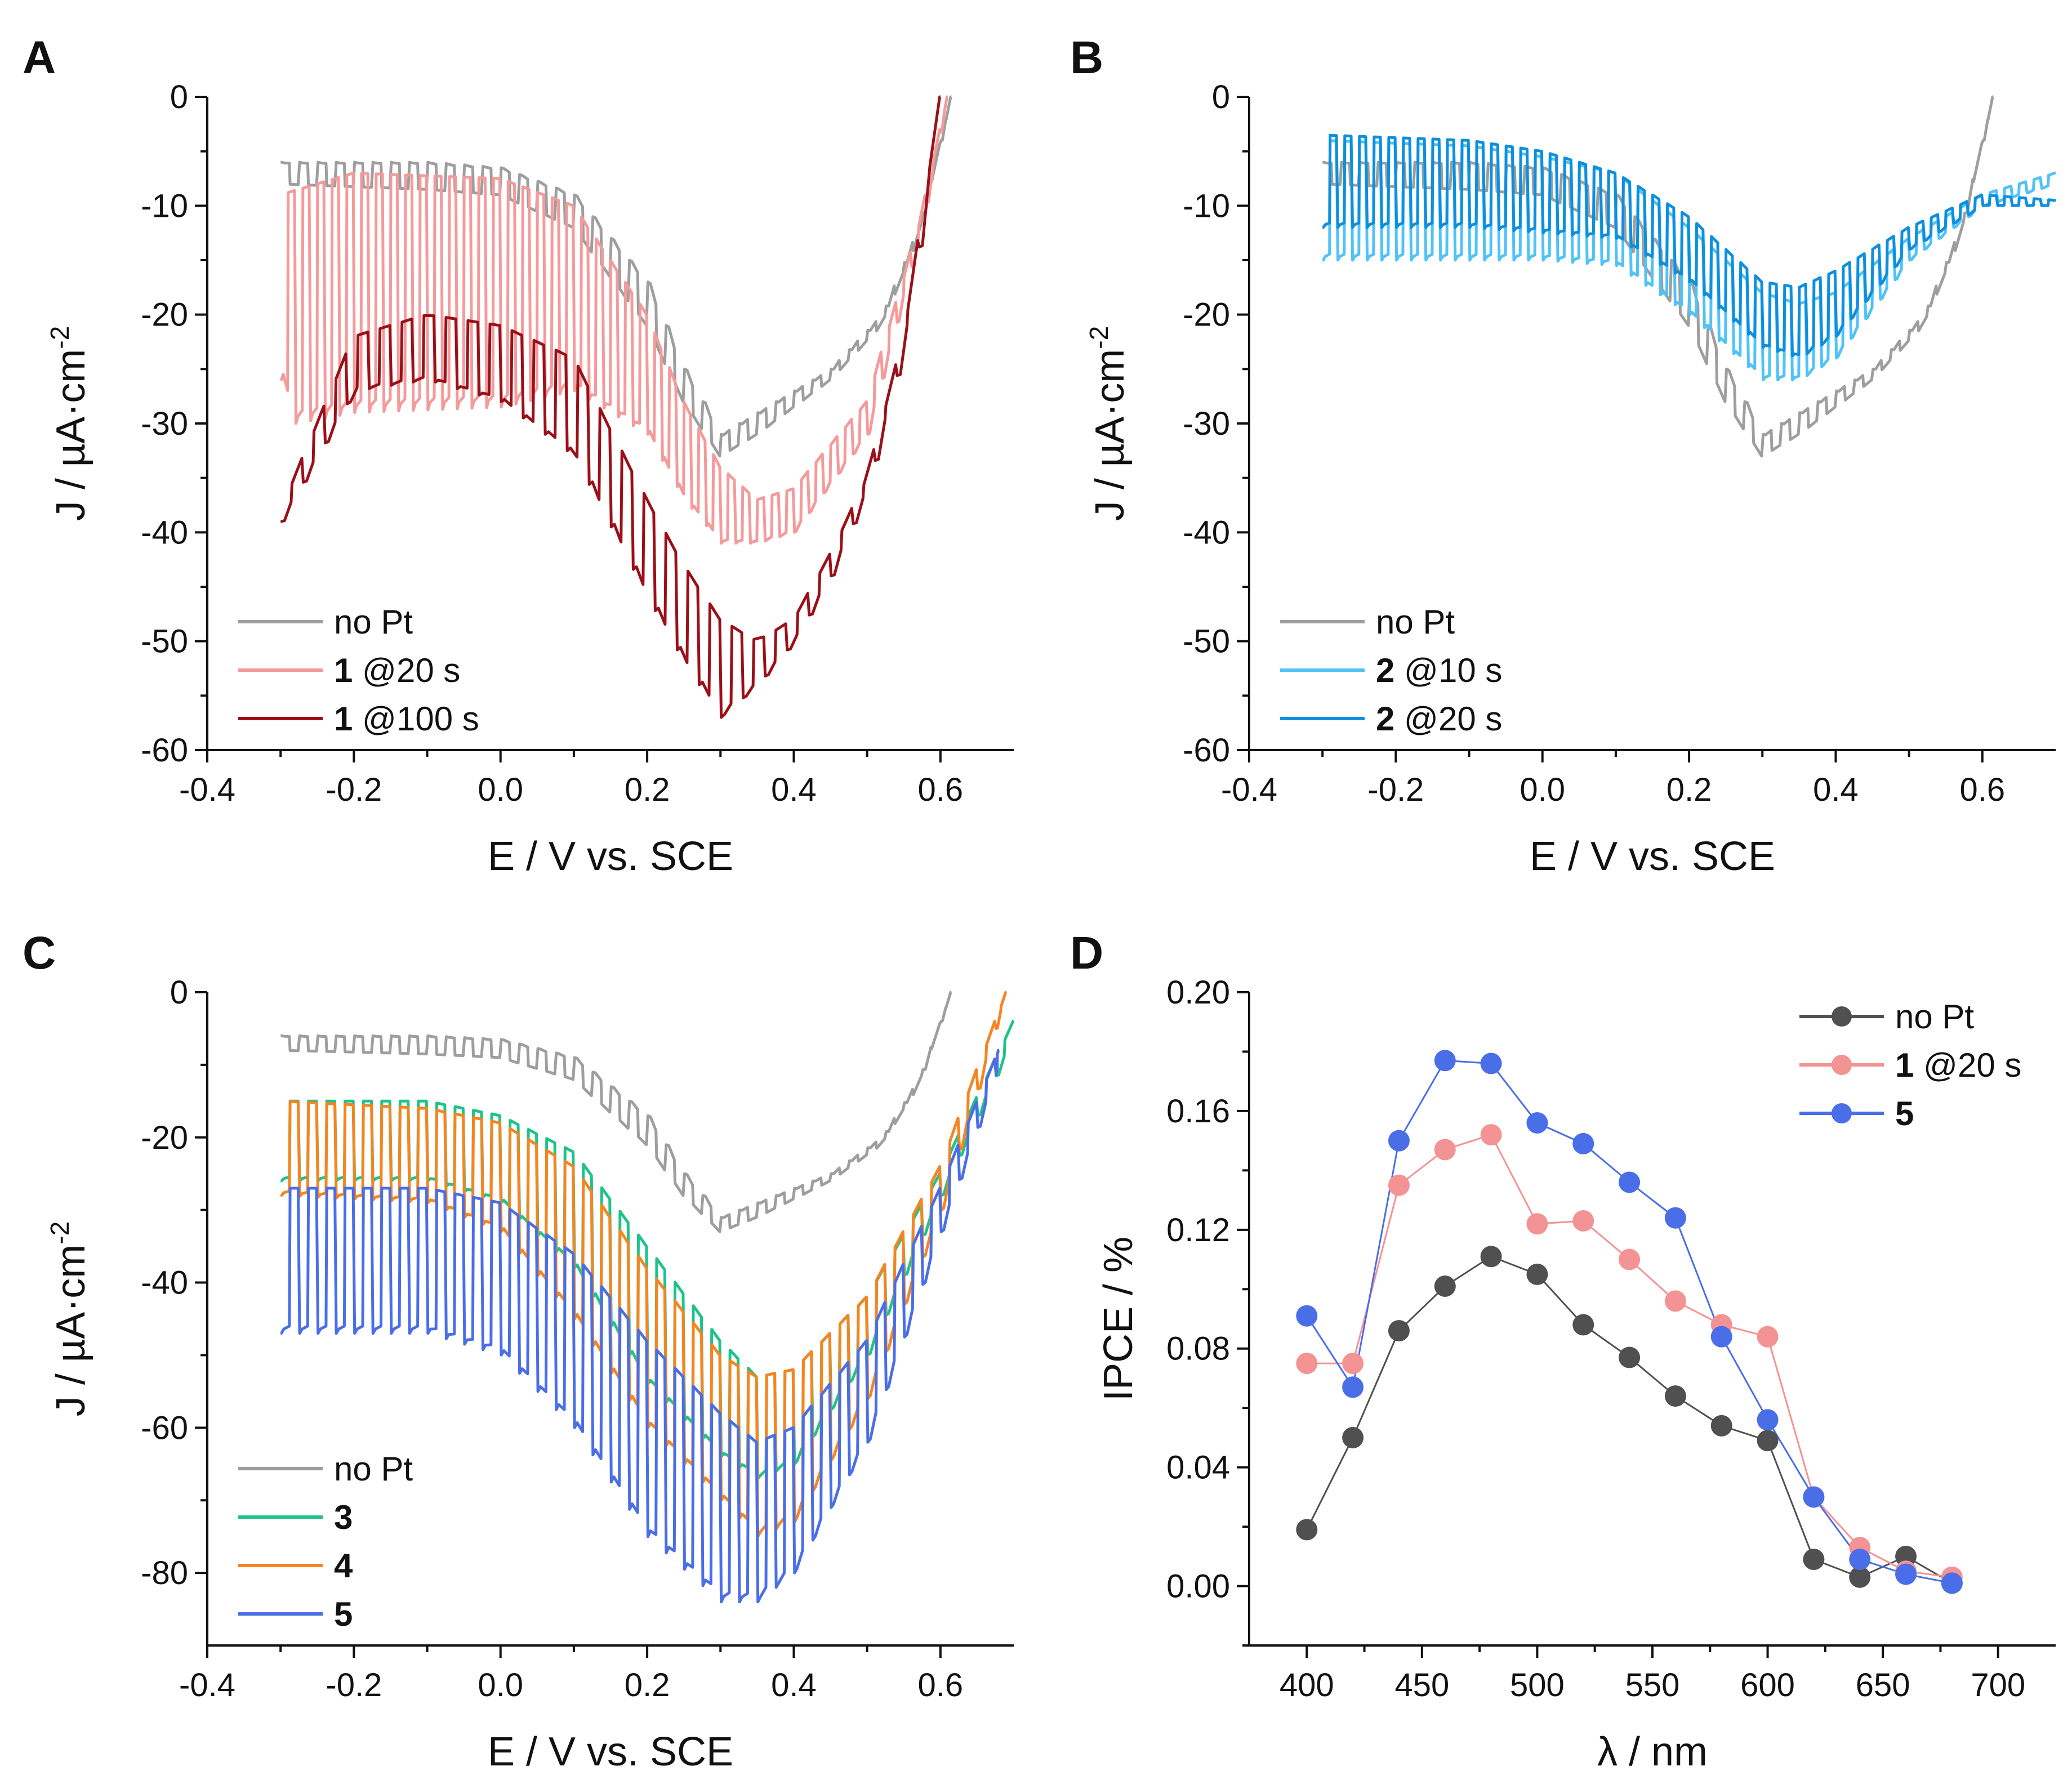 This screenshot has width=2072, height=1784. Describe the element at coordinates (1537, 1685) in the screenshot. I see `x-tick-label: 500` at that location.